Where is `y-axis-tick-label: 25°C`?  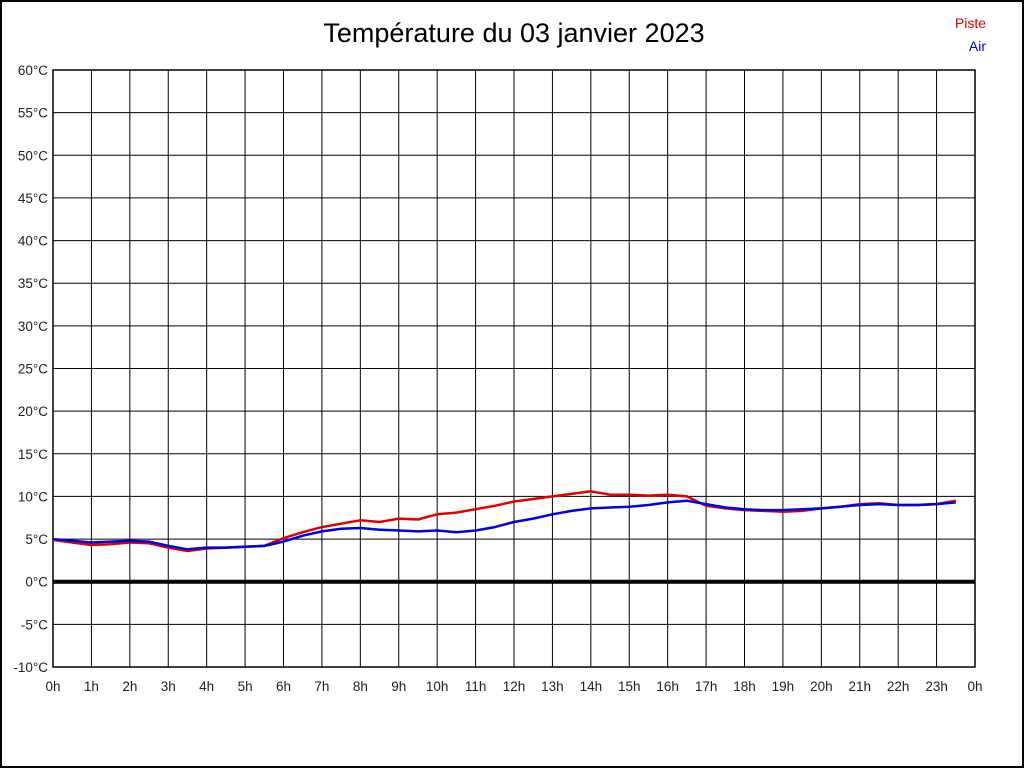 y-axis-tick-label: 25°C is located at coordinates (33, 369).